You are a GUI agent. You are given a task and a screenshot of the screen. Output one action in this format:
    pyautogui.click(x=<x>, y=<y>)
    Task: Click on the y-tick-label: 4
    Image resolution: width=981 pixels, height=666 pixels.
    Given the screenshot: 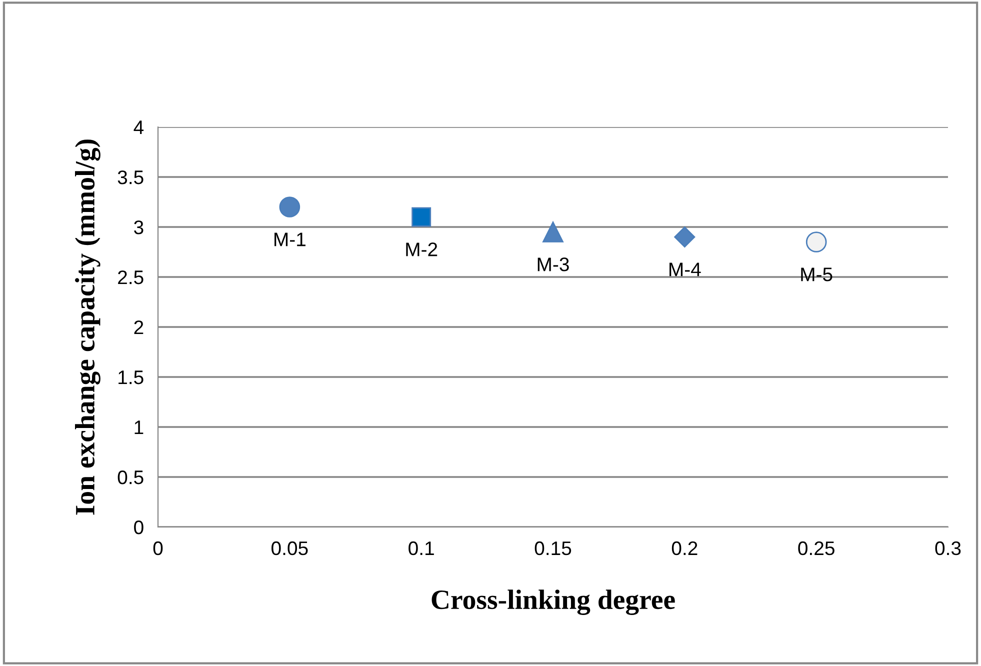 What is the action you would take?
    pyautogui.click(x=139, y=127)
    